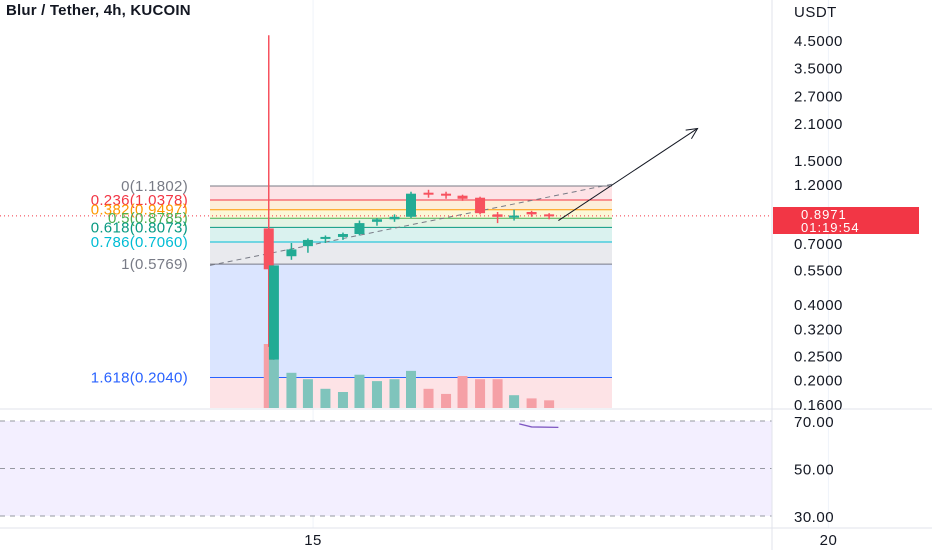  What do you see at coordinates (818, 41) in the screenshot?
I see `price-tick-label: 4.5000` at bounding box center [818, 41].